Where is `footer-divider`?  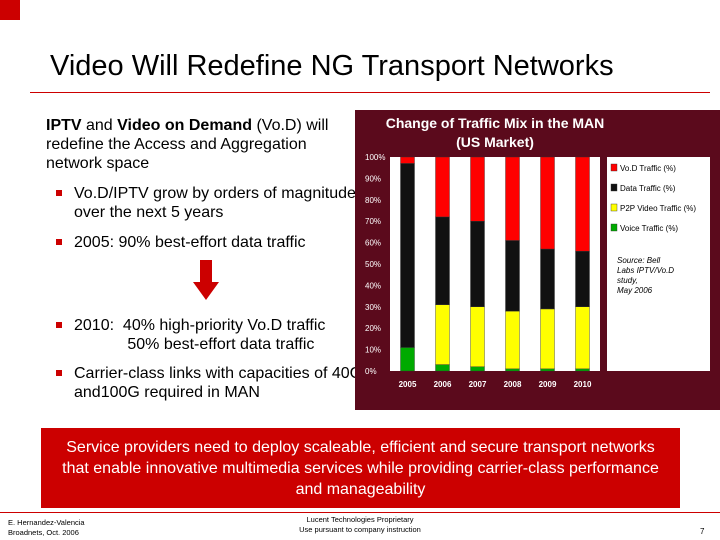 footer-divider is located at coordinates (360, 512).